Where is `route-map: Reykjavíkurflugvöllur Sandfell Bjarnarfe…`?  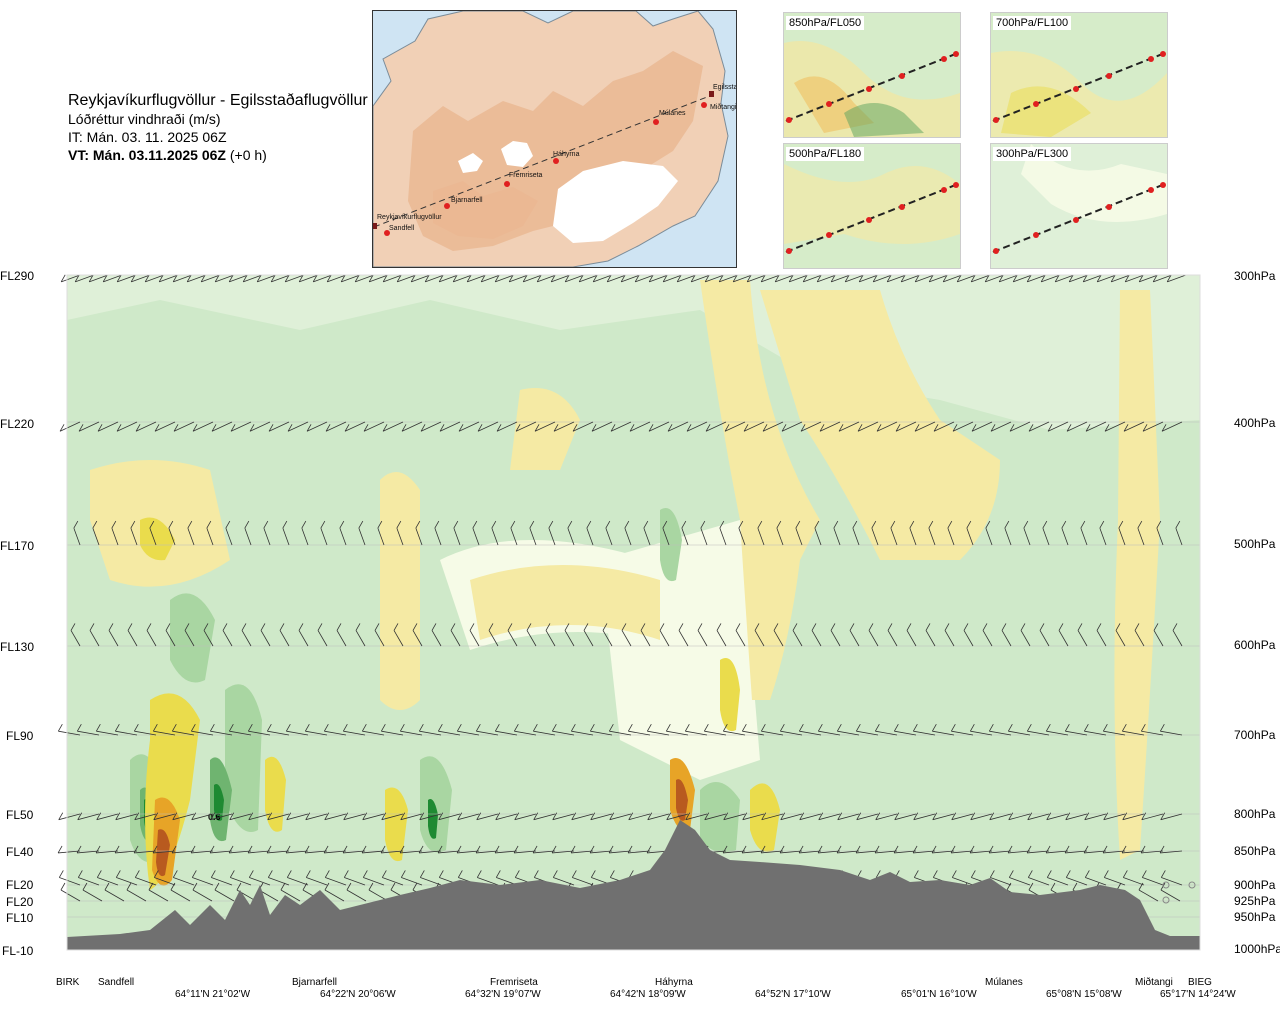 route-map: Reykjavíkurflugvöllur Sandfell Bjarnarfe… is located at coordinates (554, 139).